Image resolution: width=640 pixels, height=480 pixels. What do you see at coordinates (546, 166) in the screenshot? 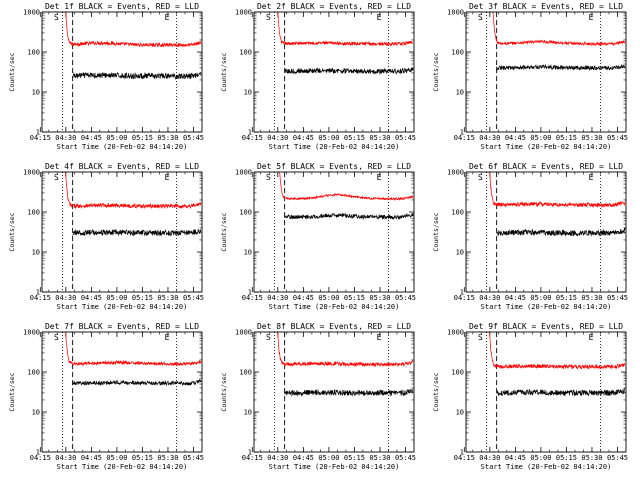
I see `panel-title: Det 6f BLACK = Events, RED = LLD` at bounding box center [546, 166].